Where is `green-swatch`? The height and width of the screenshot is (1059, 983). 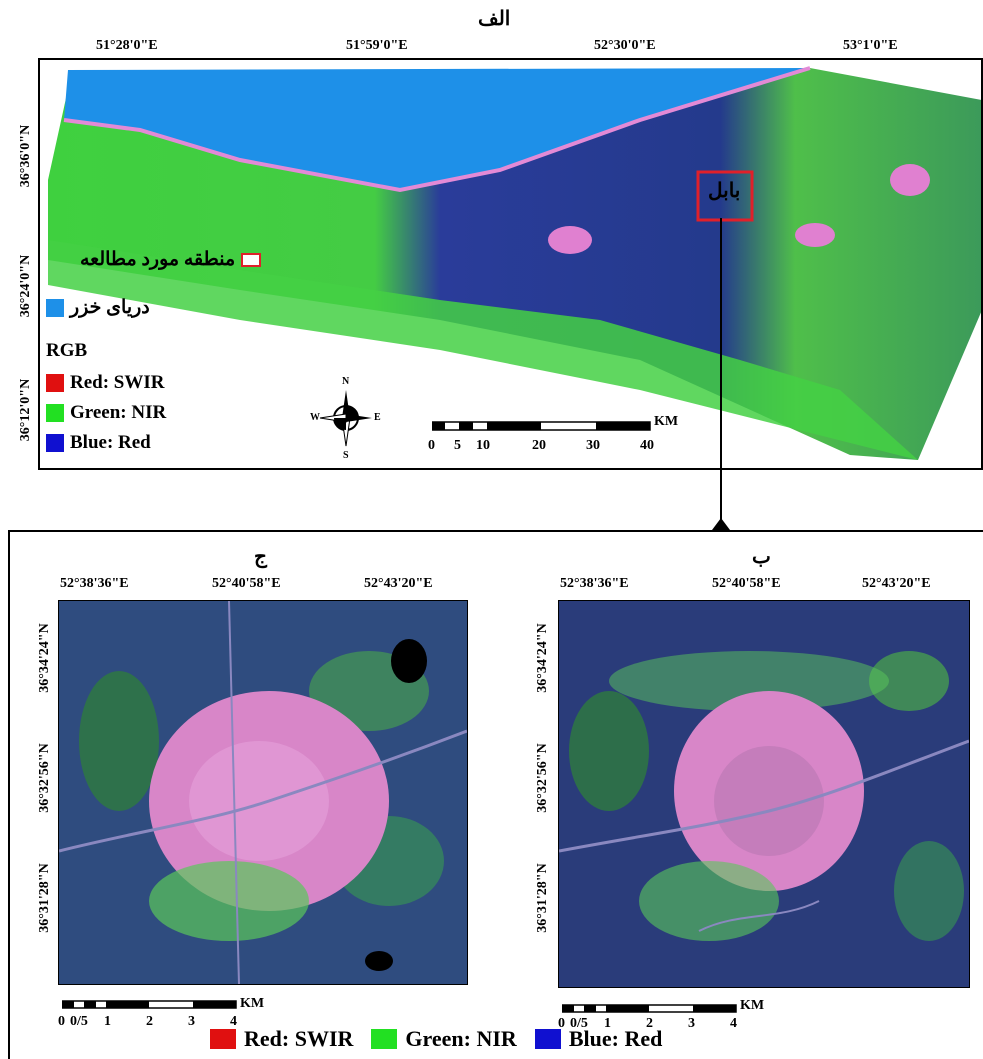 green-swatch is located at coordinates (55, 413).